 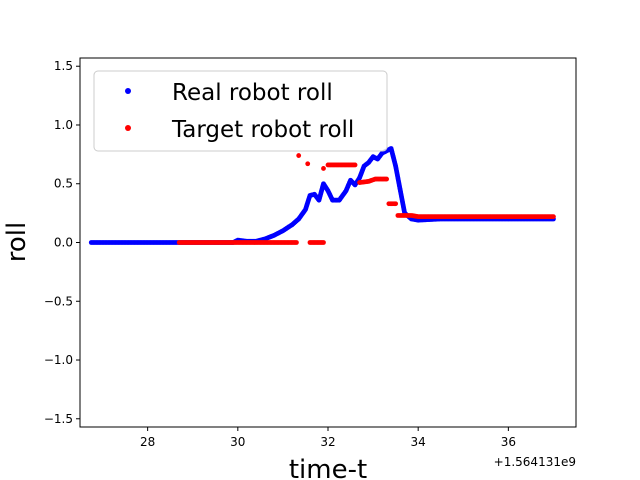 I want to click on y-tick-label: 0.5, so click(x=63, y=184).